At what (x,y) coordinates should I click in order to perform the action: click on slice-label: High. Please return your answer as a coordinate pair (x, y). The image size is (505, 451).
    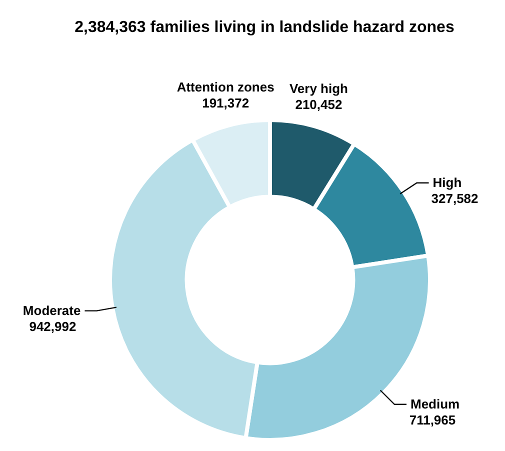
    Looking at the image, I should click on (447, 182).